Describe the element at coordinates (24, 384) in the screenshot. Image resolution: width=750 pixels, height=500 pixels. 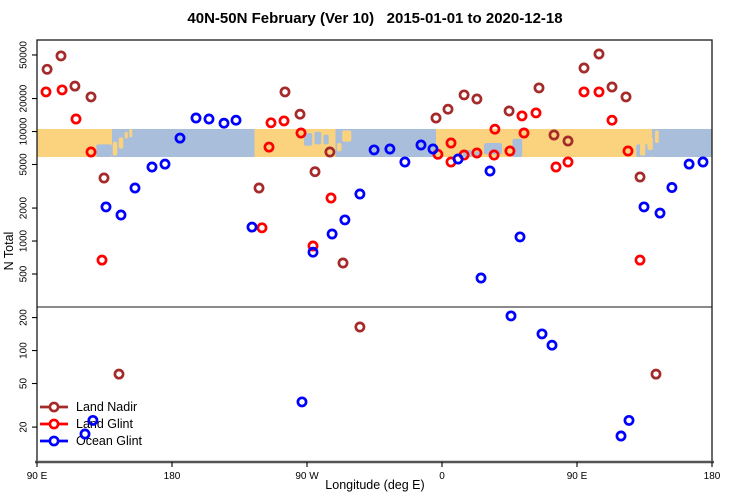
I see `y-tick-label: 50` at that location.